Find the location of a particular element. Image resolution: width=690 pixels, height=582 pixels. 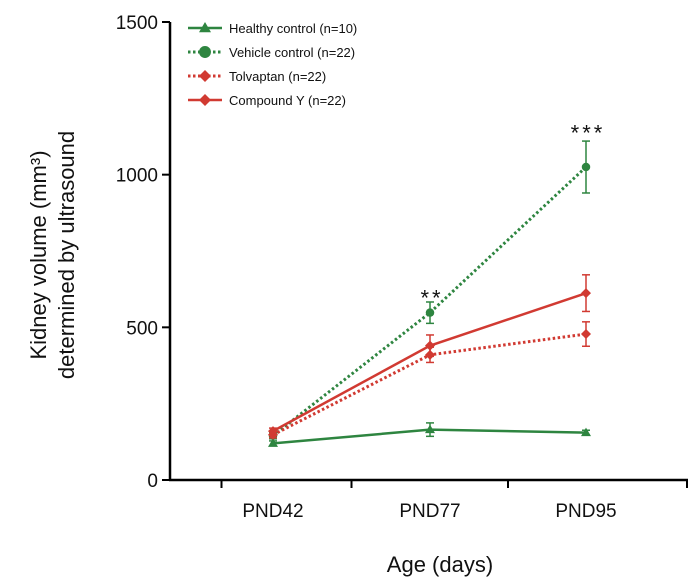

x-tick-label: PND42 is located at coordinates (272, 511).